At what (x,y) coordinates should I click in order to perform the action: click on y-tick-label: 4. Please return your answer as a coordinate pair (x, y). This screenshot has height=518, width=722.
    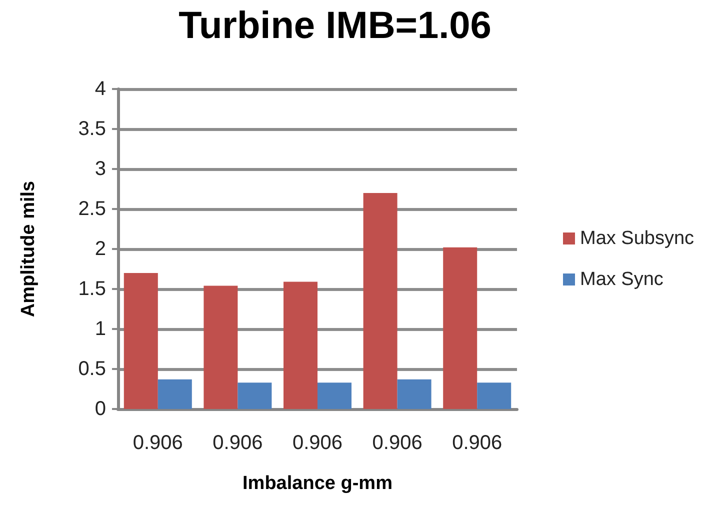
    Looking at the image, I should click on (100, 89).